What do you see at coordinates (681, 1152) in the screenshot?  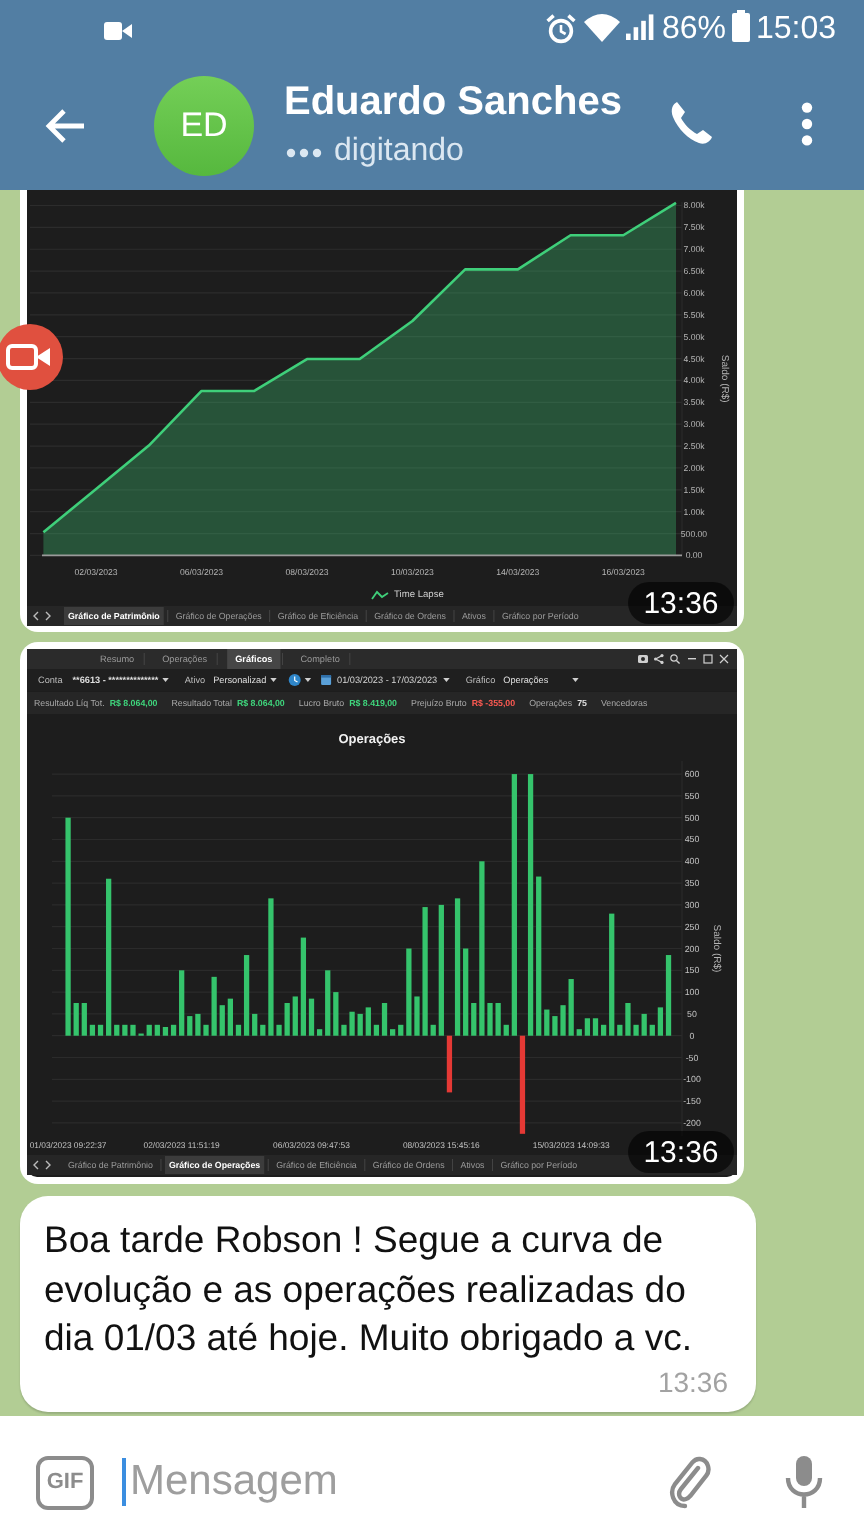 I see `annotation: 13:36` at bounding box center [681, 1152].